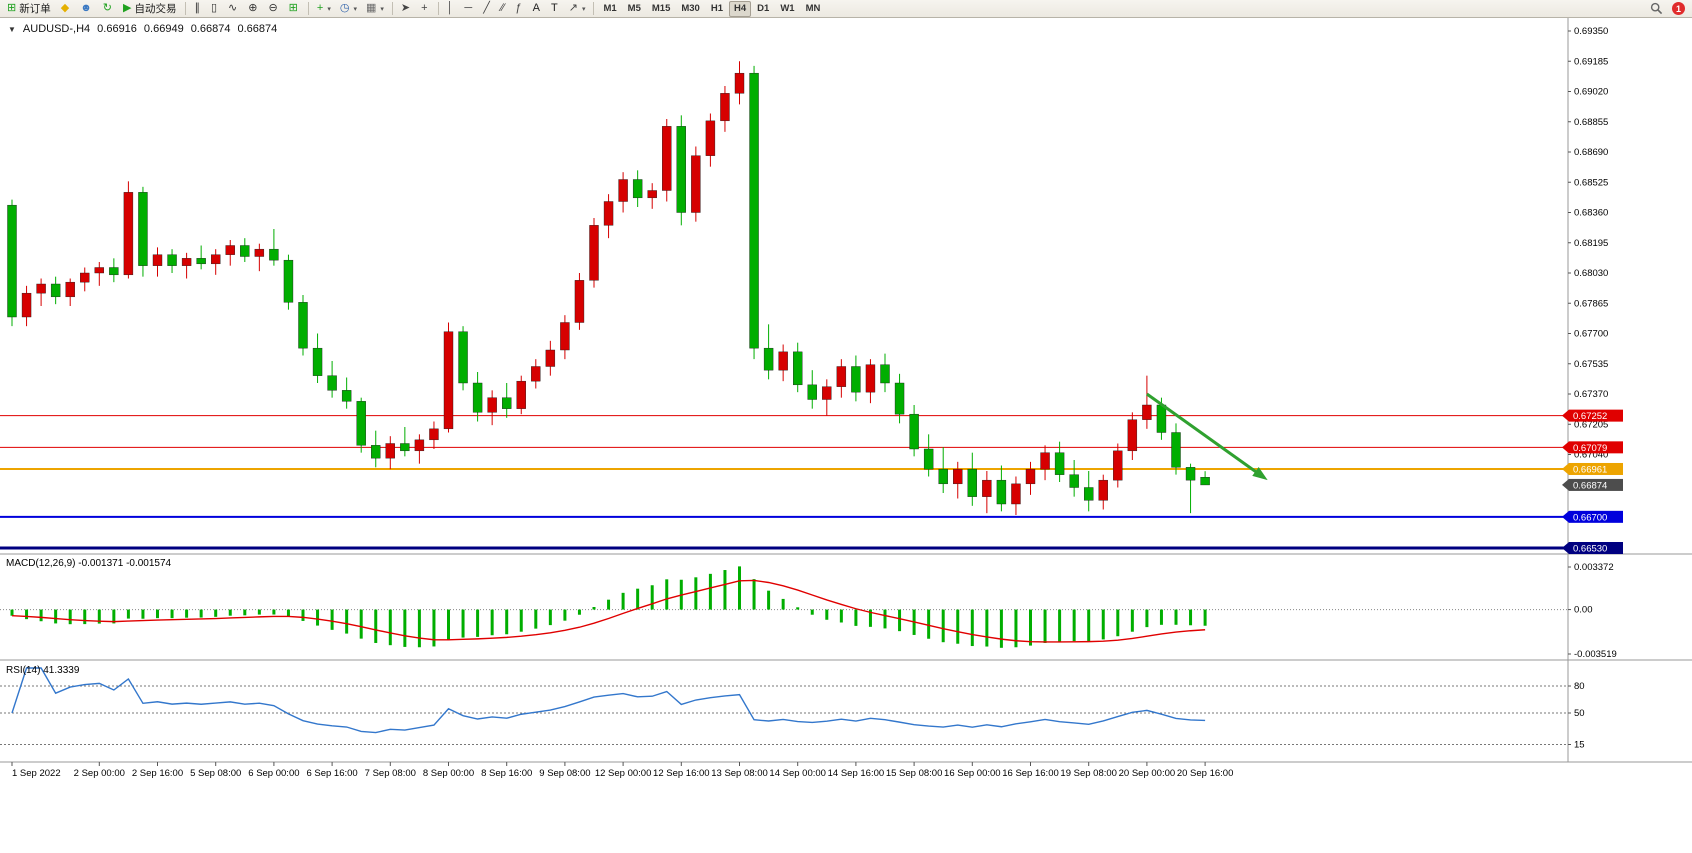 The image size is (1692, 853). I want to click on timeframe-D1: D1, so click(763, 8).